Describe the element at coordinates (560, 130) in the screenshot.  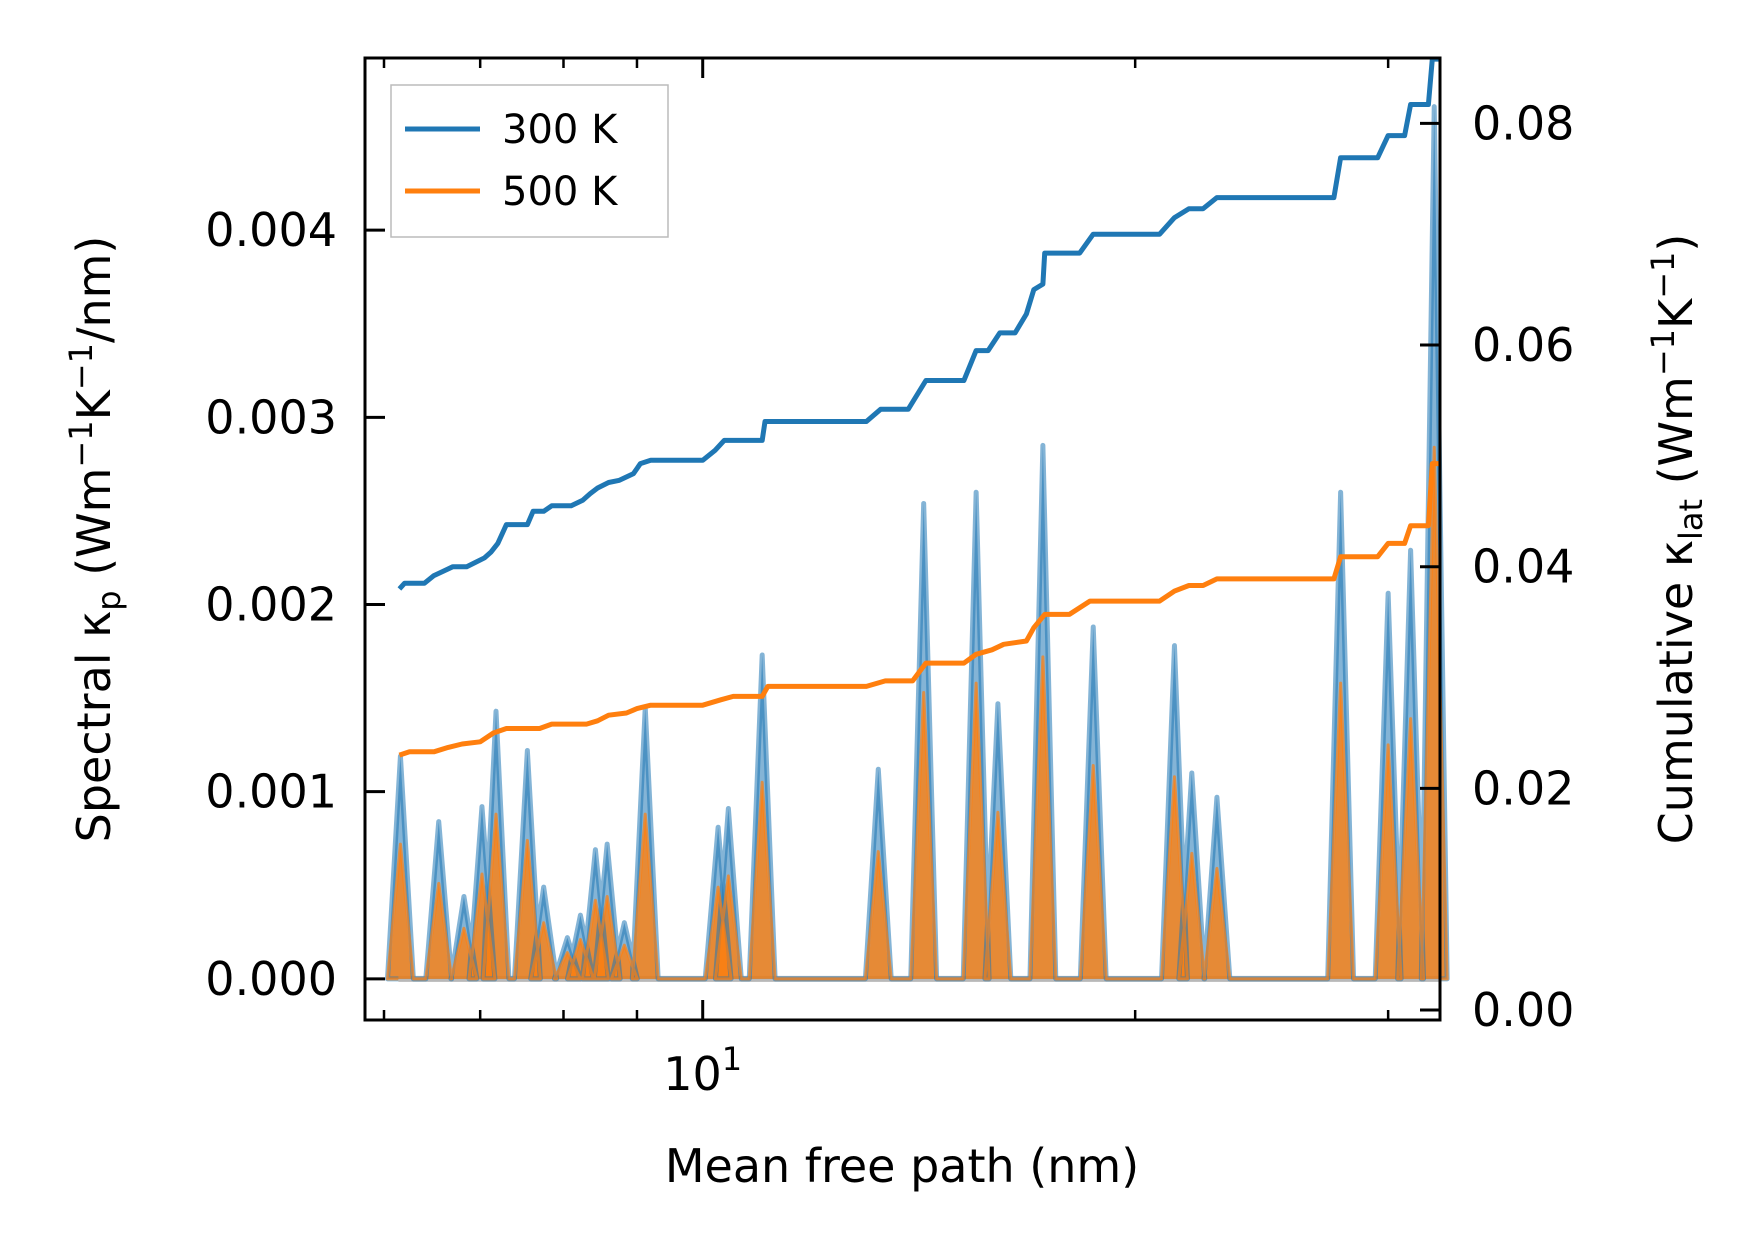
I see `legend-label-300k: 300 K` at that location.